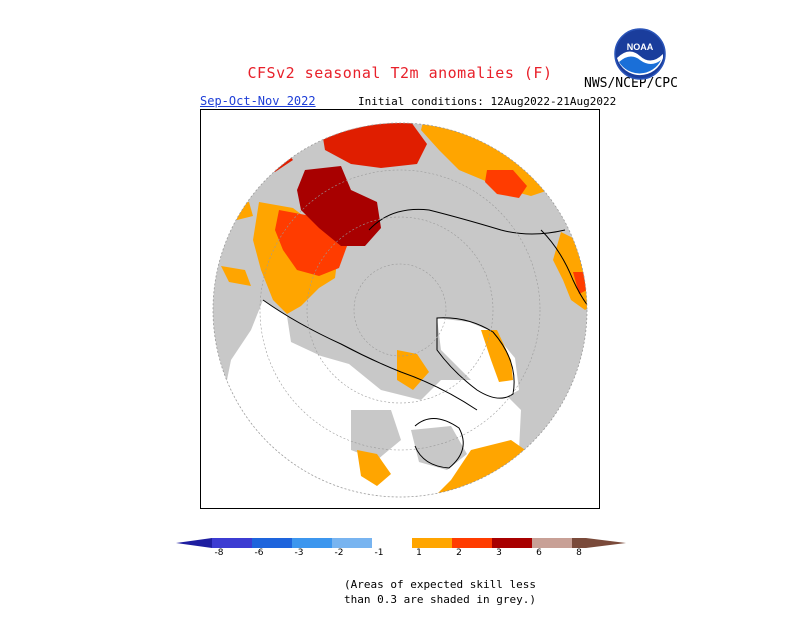 This screenshot has width=800, height=618. Describe the element at coordinates (259, 553) in the screenshot. I see `colorbar-label: -6` at that location.